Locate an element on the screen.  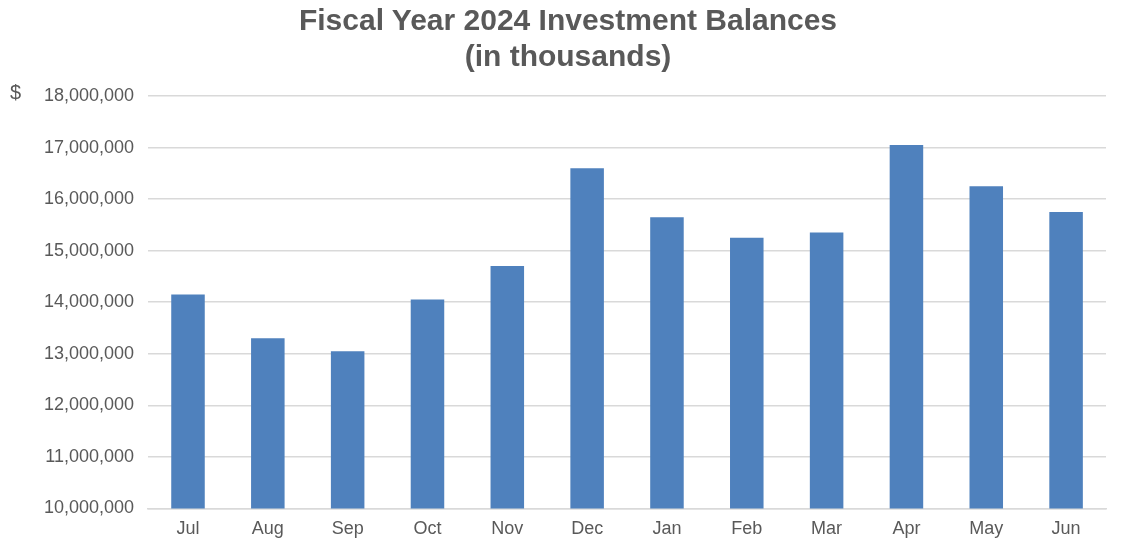
y-tick-label: 17,000,000 is located at coordinates (89, 146).